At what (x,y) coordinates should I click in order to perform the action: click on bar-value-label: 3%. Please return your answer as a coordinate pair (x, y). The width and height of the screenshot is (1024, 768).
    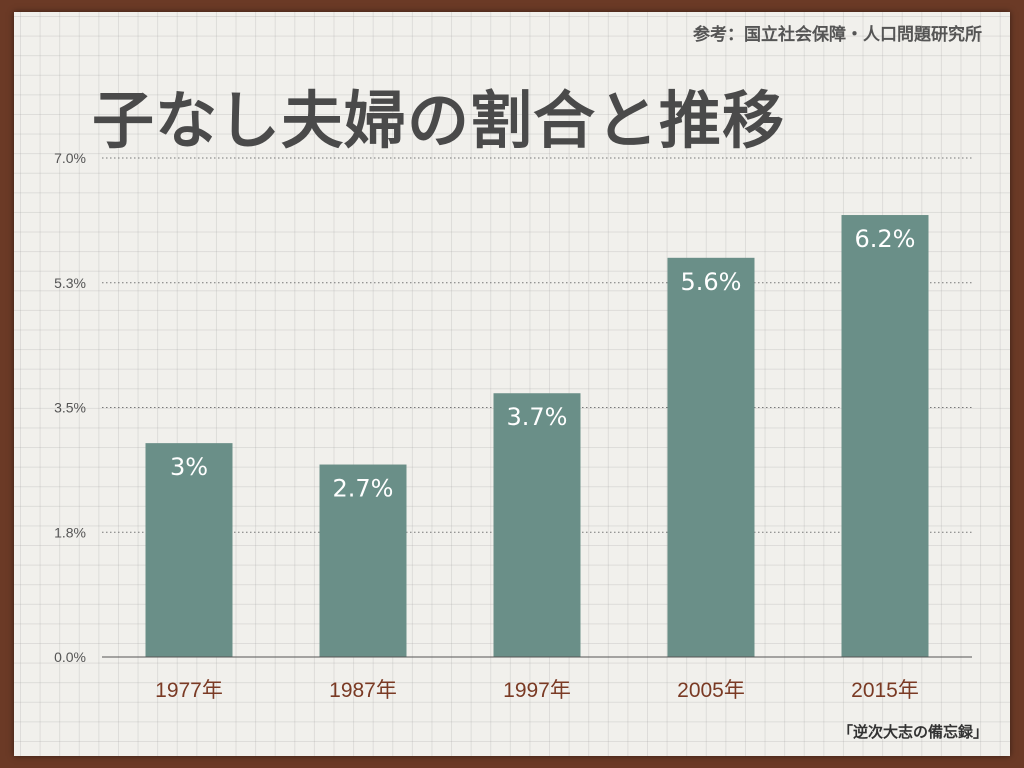
    Looking at the image, I should click on (189, 467).